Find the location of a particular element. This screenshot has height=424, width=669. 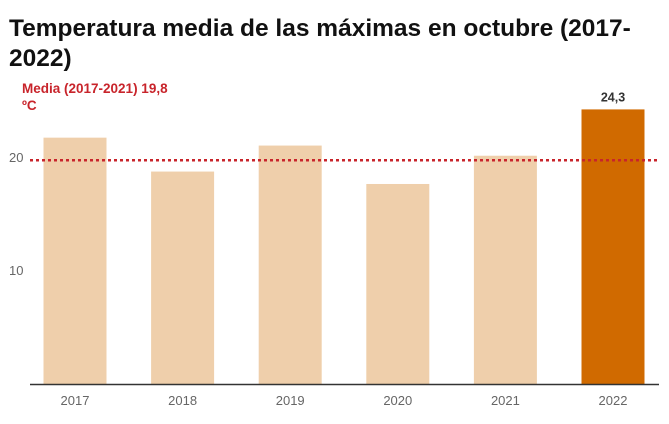

x-tick-label: 2018 is located at coordinates (182, 400).